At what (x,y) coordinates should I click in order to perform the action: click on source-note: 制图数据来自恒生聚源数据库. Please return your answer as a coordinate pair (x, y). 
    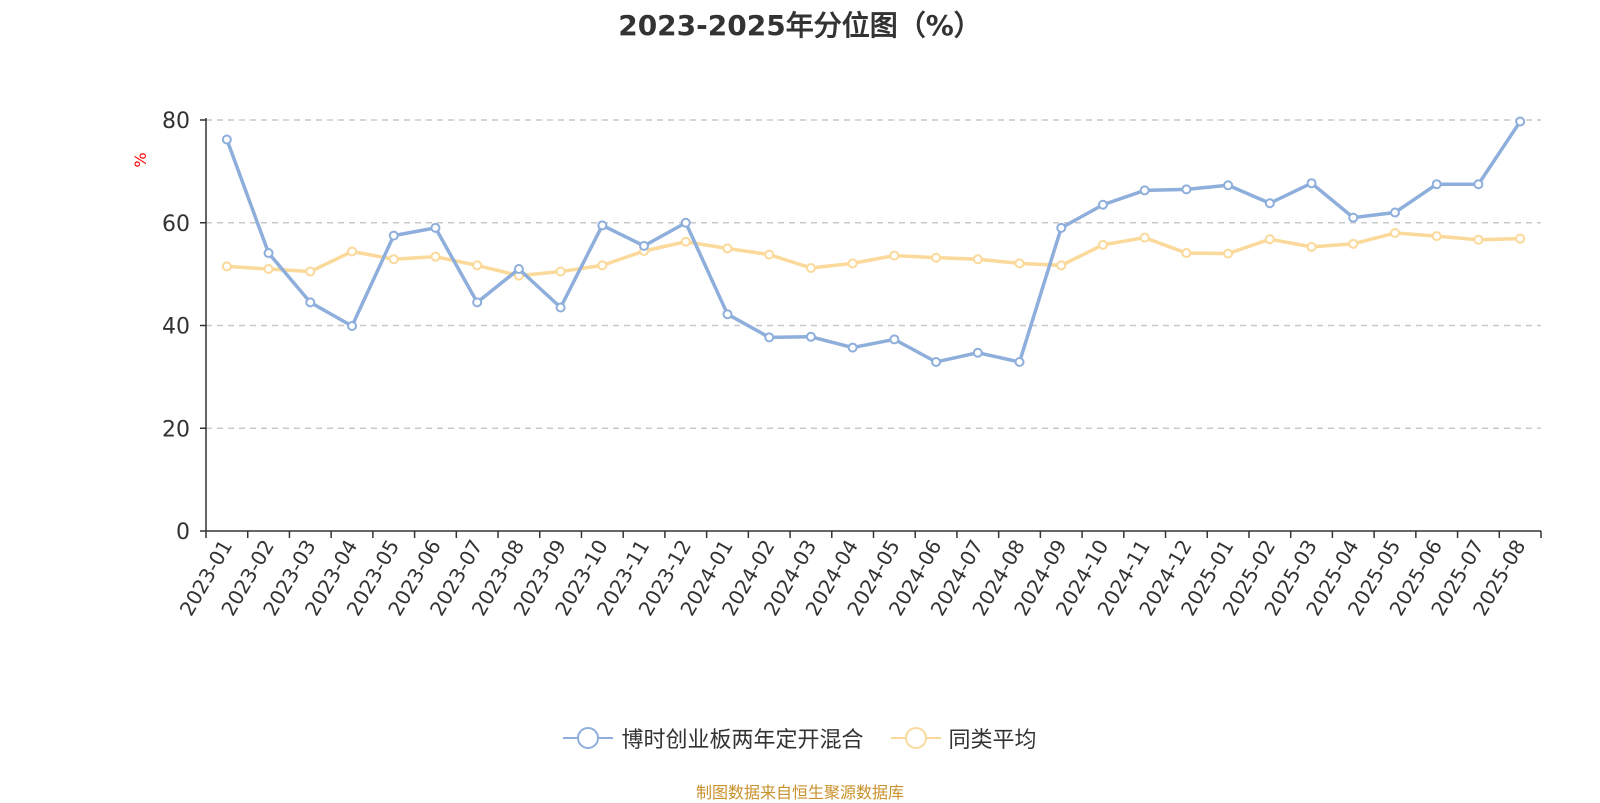
    Looking at the image, I should click on (799, 792).